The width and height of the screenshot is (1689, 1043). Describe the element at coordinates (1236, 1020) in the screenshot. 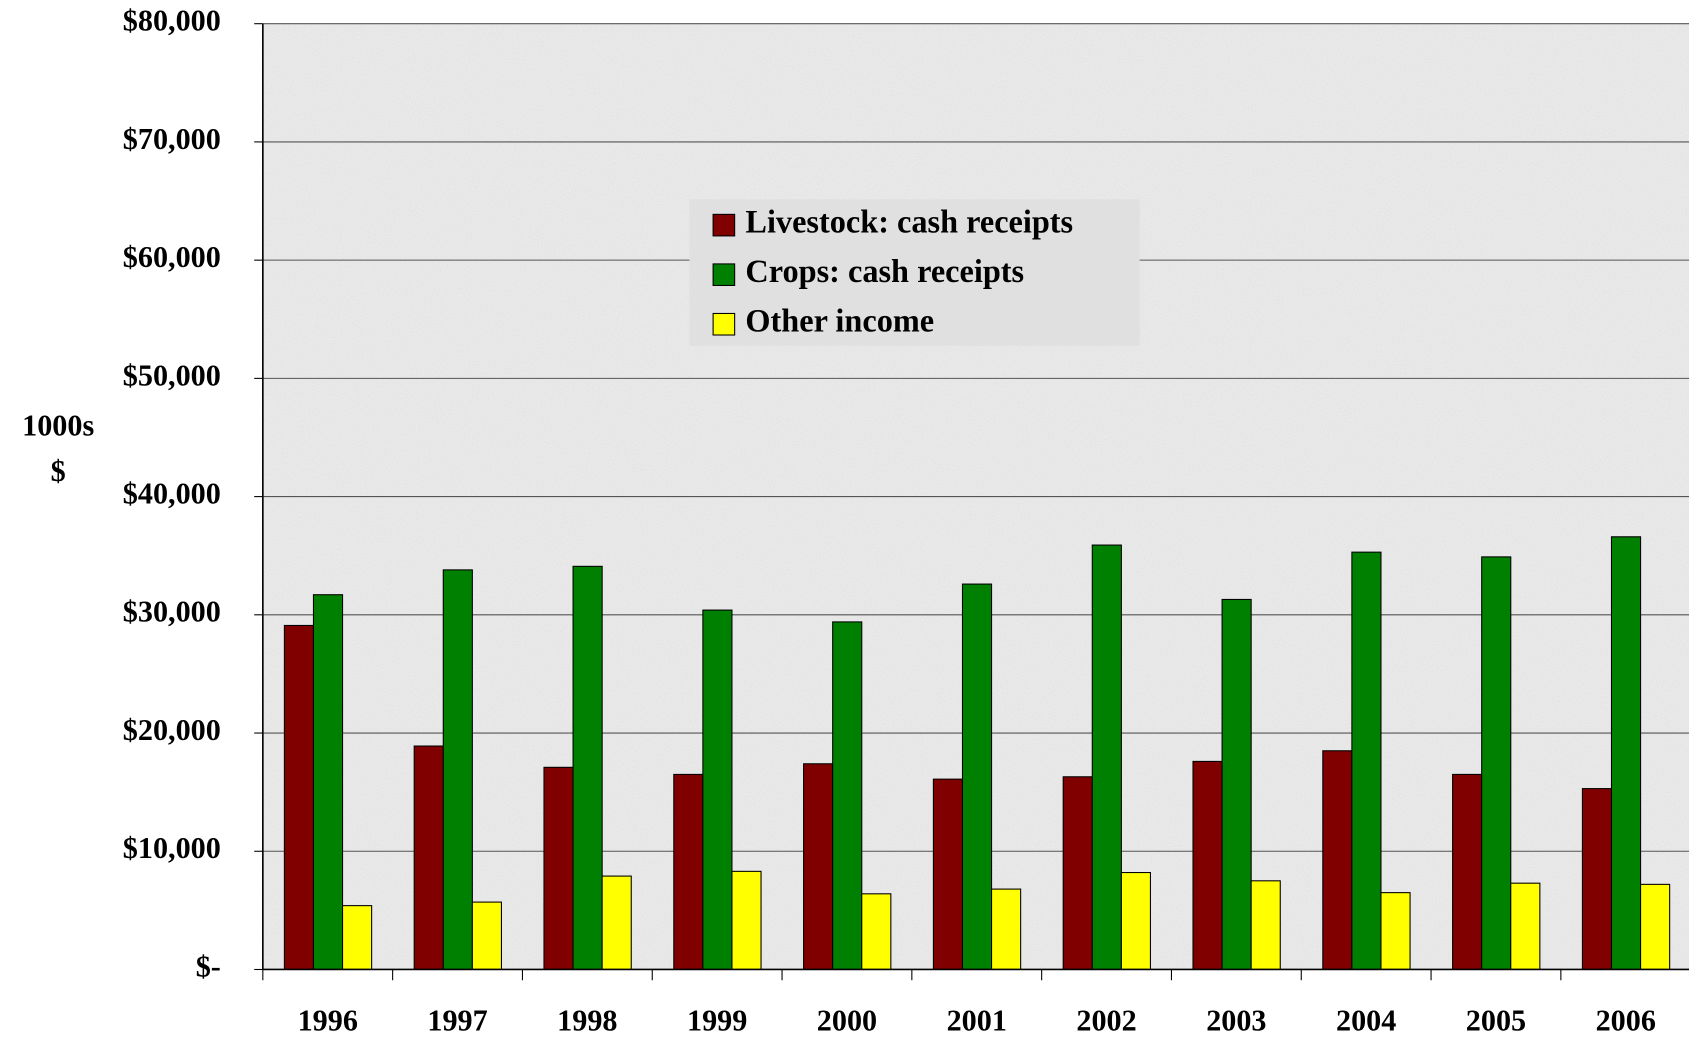

I see `x-tick-label: 2003` at that location.